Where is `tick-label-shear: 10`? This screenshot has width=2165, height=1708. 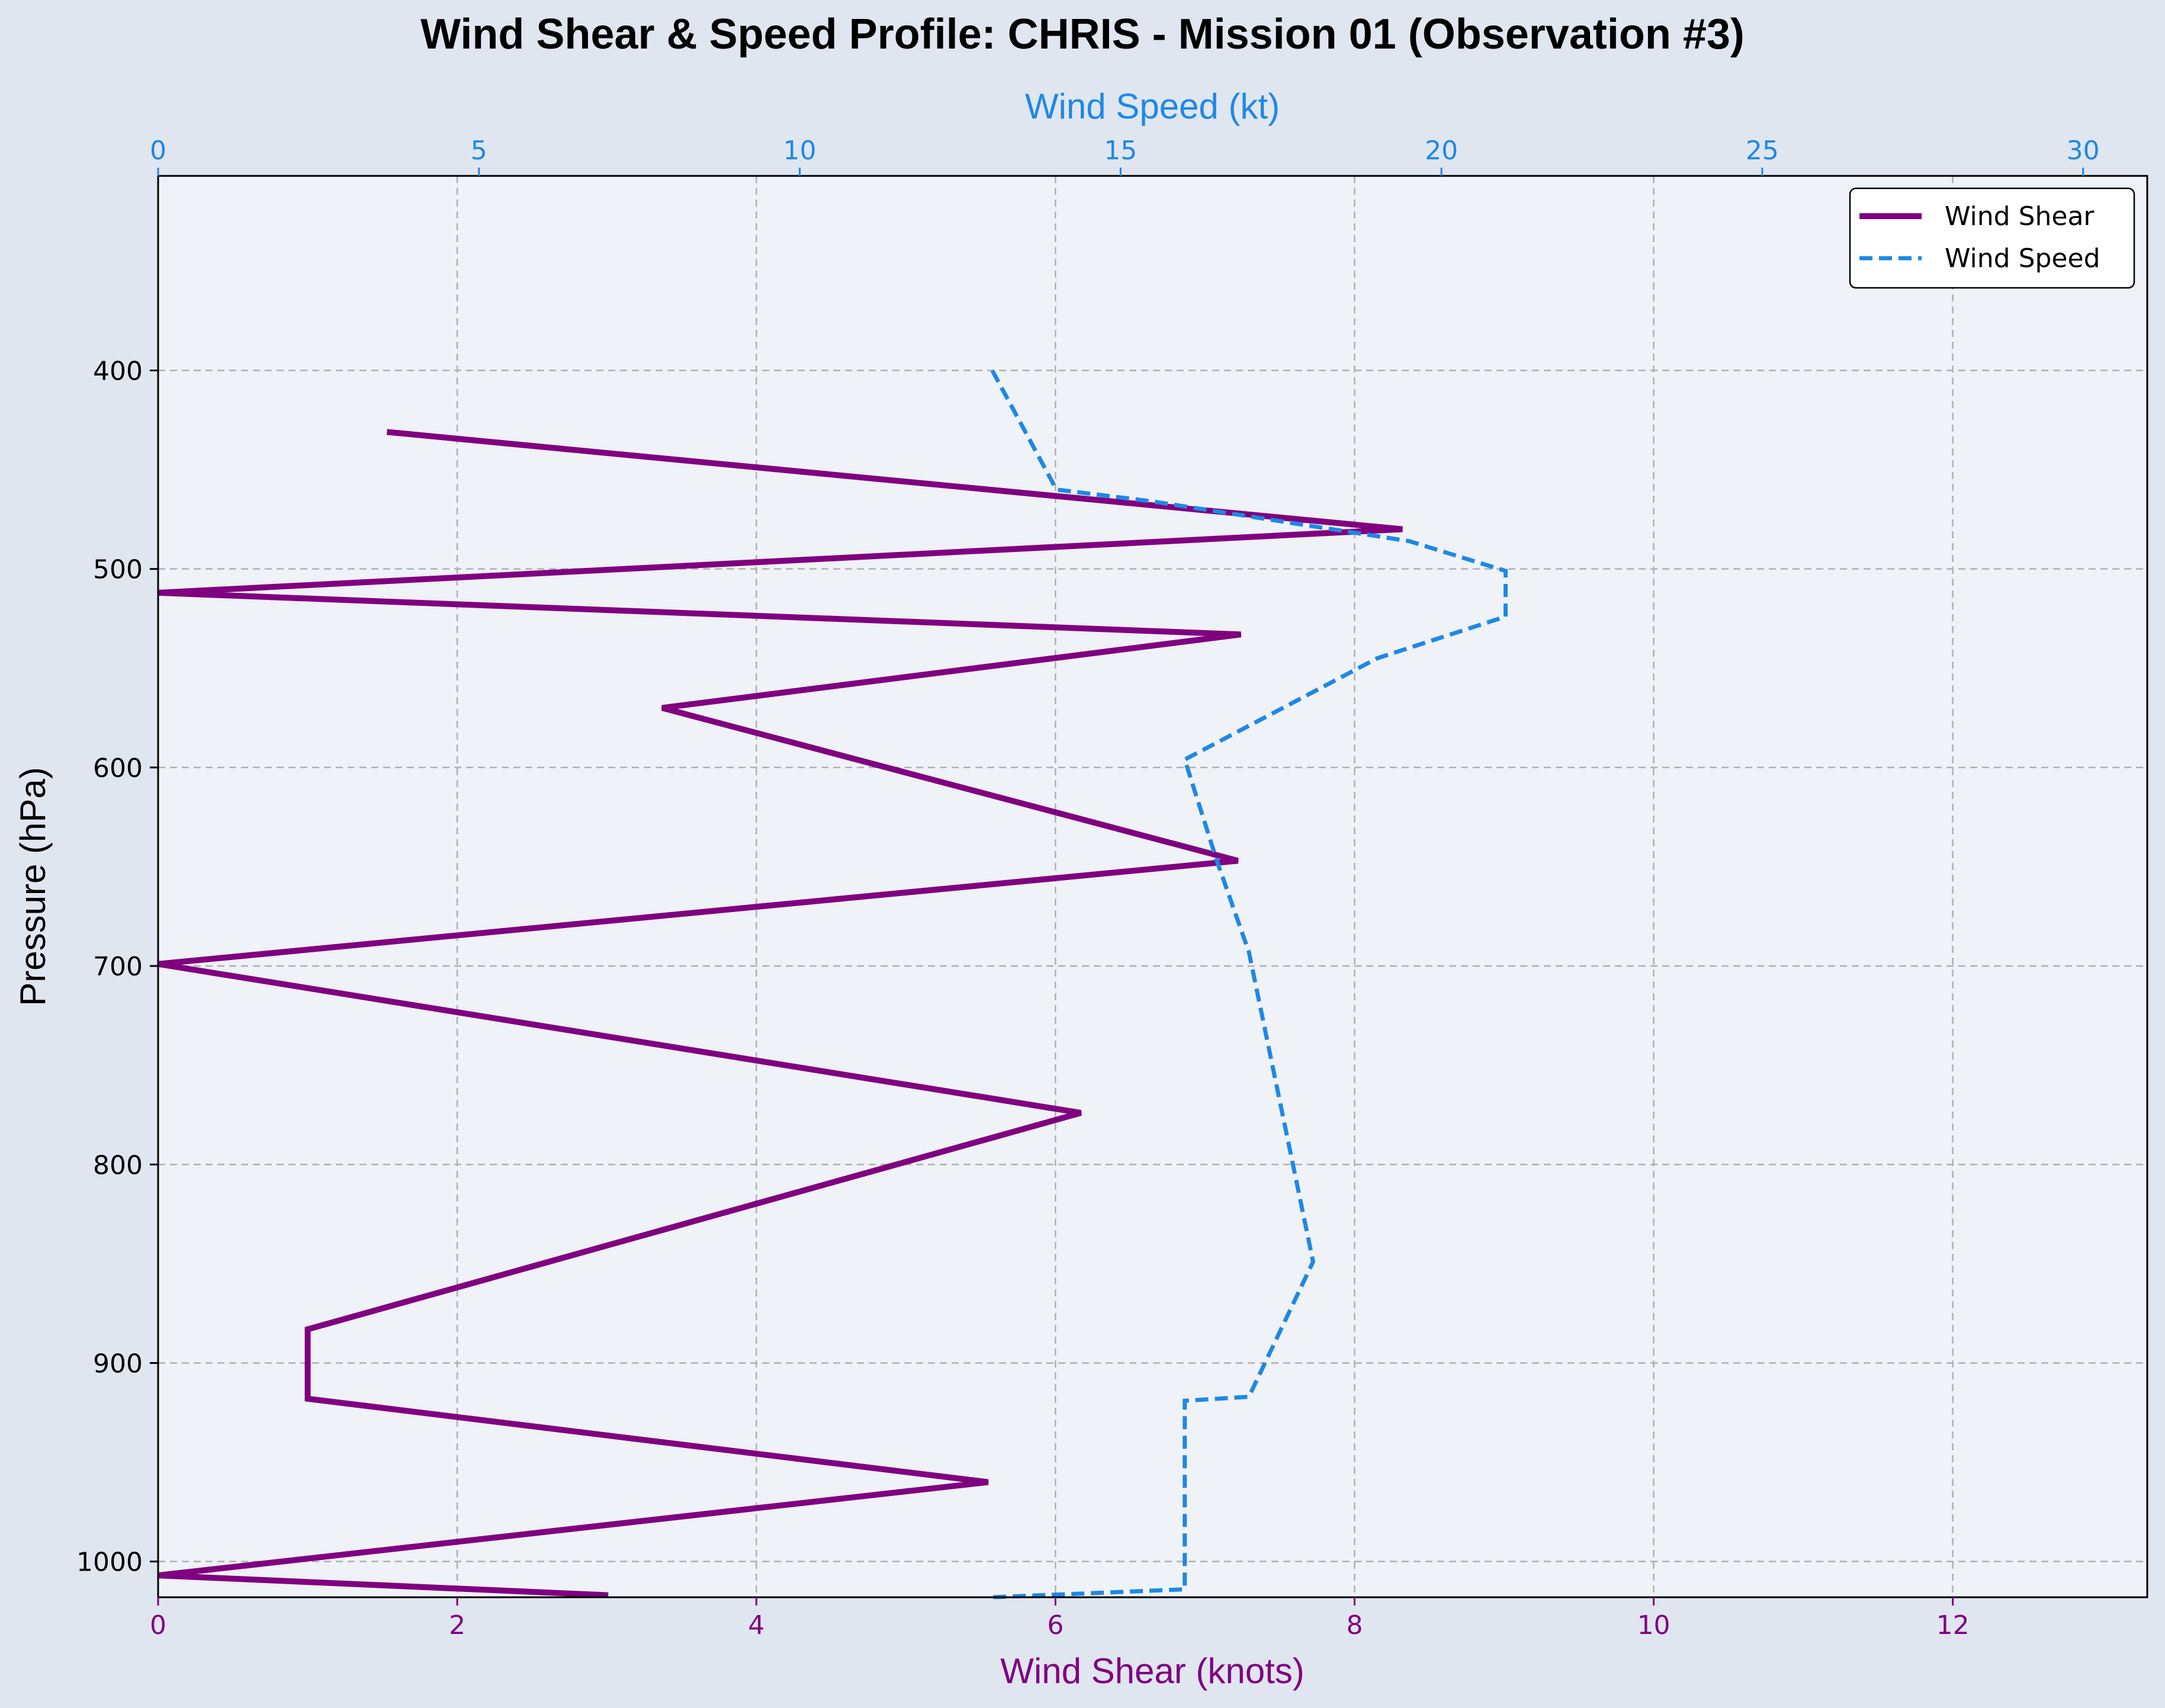 tick-label-shear: 10 is located at coordinates (1654, 1625).